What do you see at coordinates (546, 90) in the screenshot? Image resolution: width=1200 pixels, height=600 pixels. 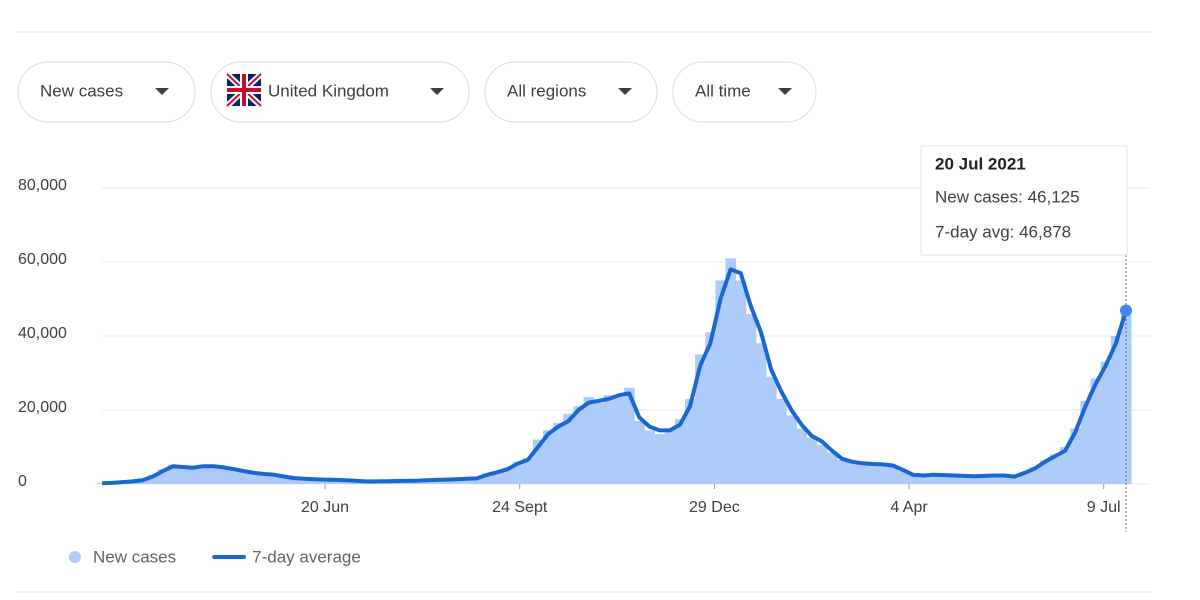 I see `dropdown-label: All regions` at bounding box center [546, 90].